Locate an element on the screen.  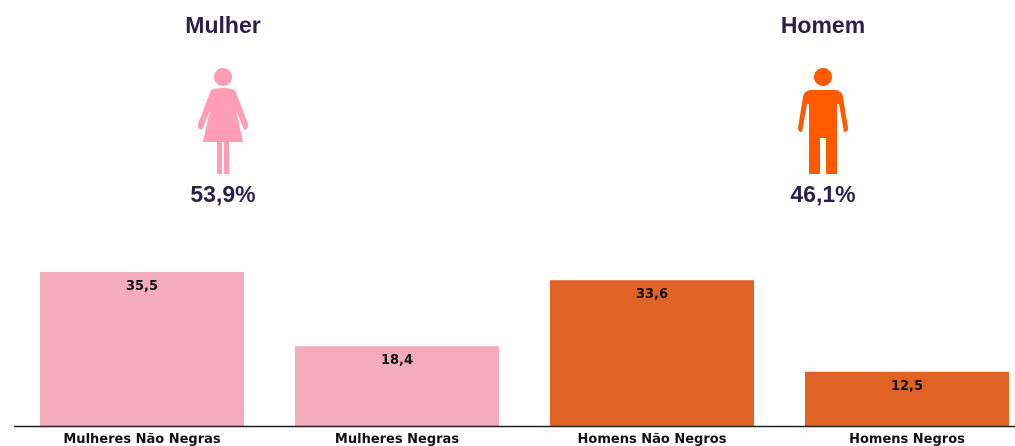
female-percent: 53,9% is located at coordinates (223, 194).